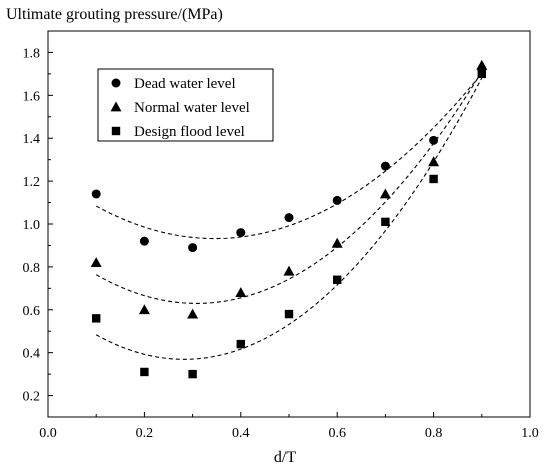 This screenshot has width=550, height=468. I want to click on legend-box, so click(185, 105).